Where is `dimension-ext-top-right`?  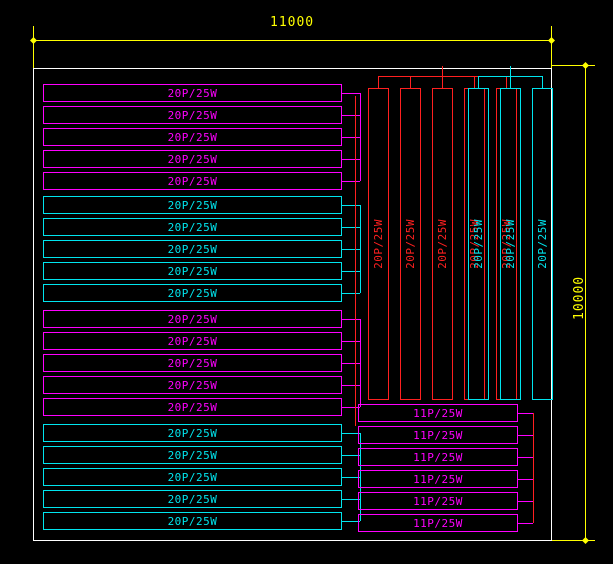
dimension-ext-top-right is located at coordinates (573, 65).